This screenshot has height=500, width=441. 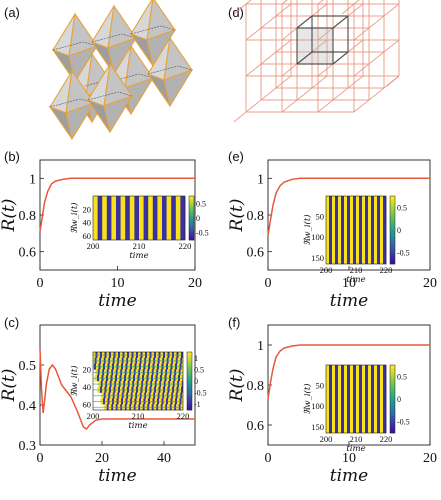 What do you see at coordinates (317, 427) in the screenshot?
I see `inset-y-tick-label: 150` at bounding box center [317, 427].